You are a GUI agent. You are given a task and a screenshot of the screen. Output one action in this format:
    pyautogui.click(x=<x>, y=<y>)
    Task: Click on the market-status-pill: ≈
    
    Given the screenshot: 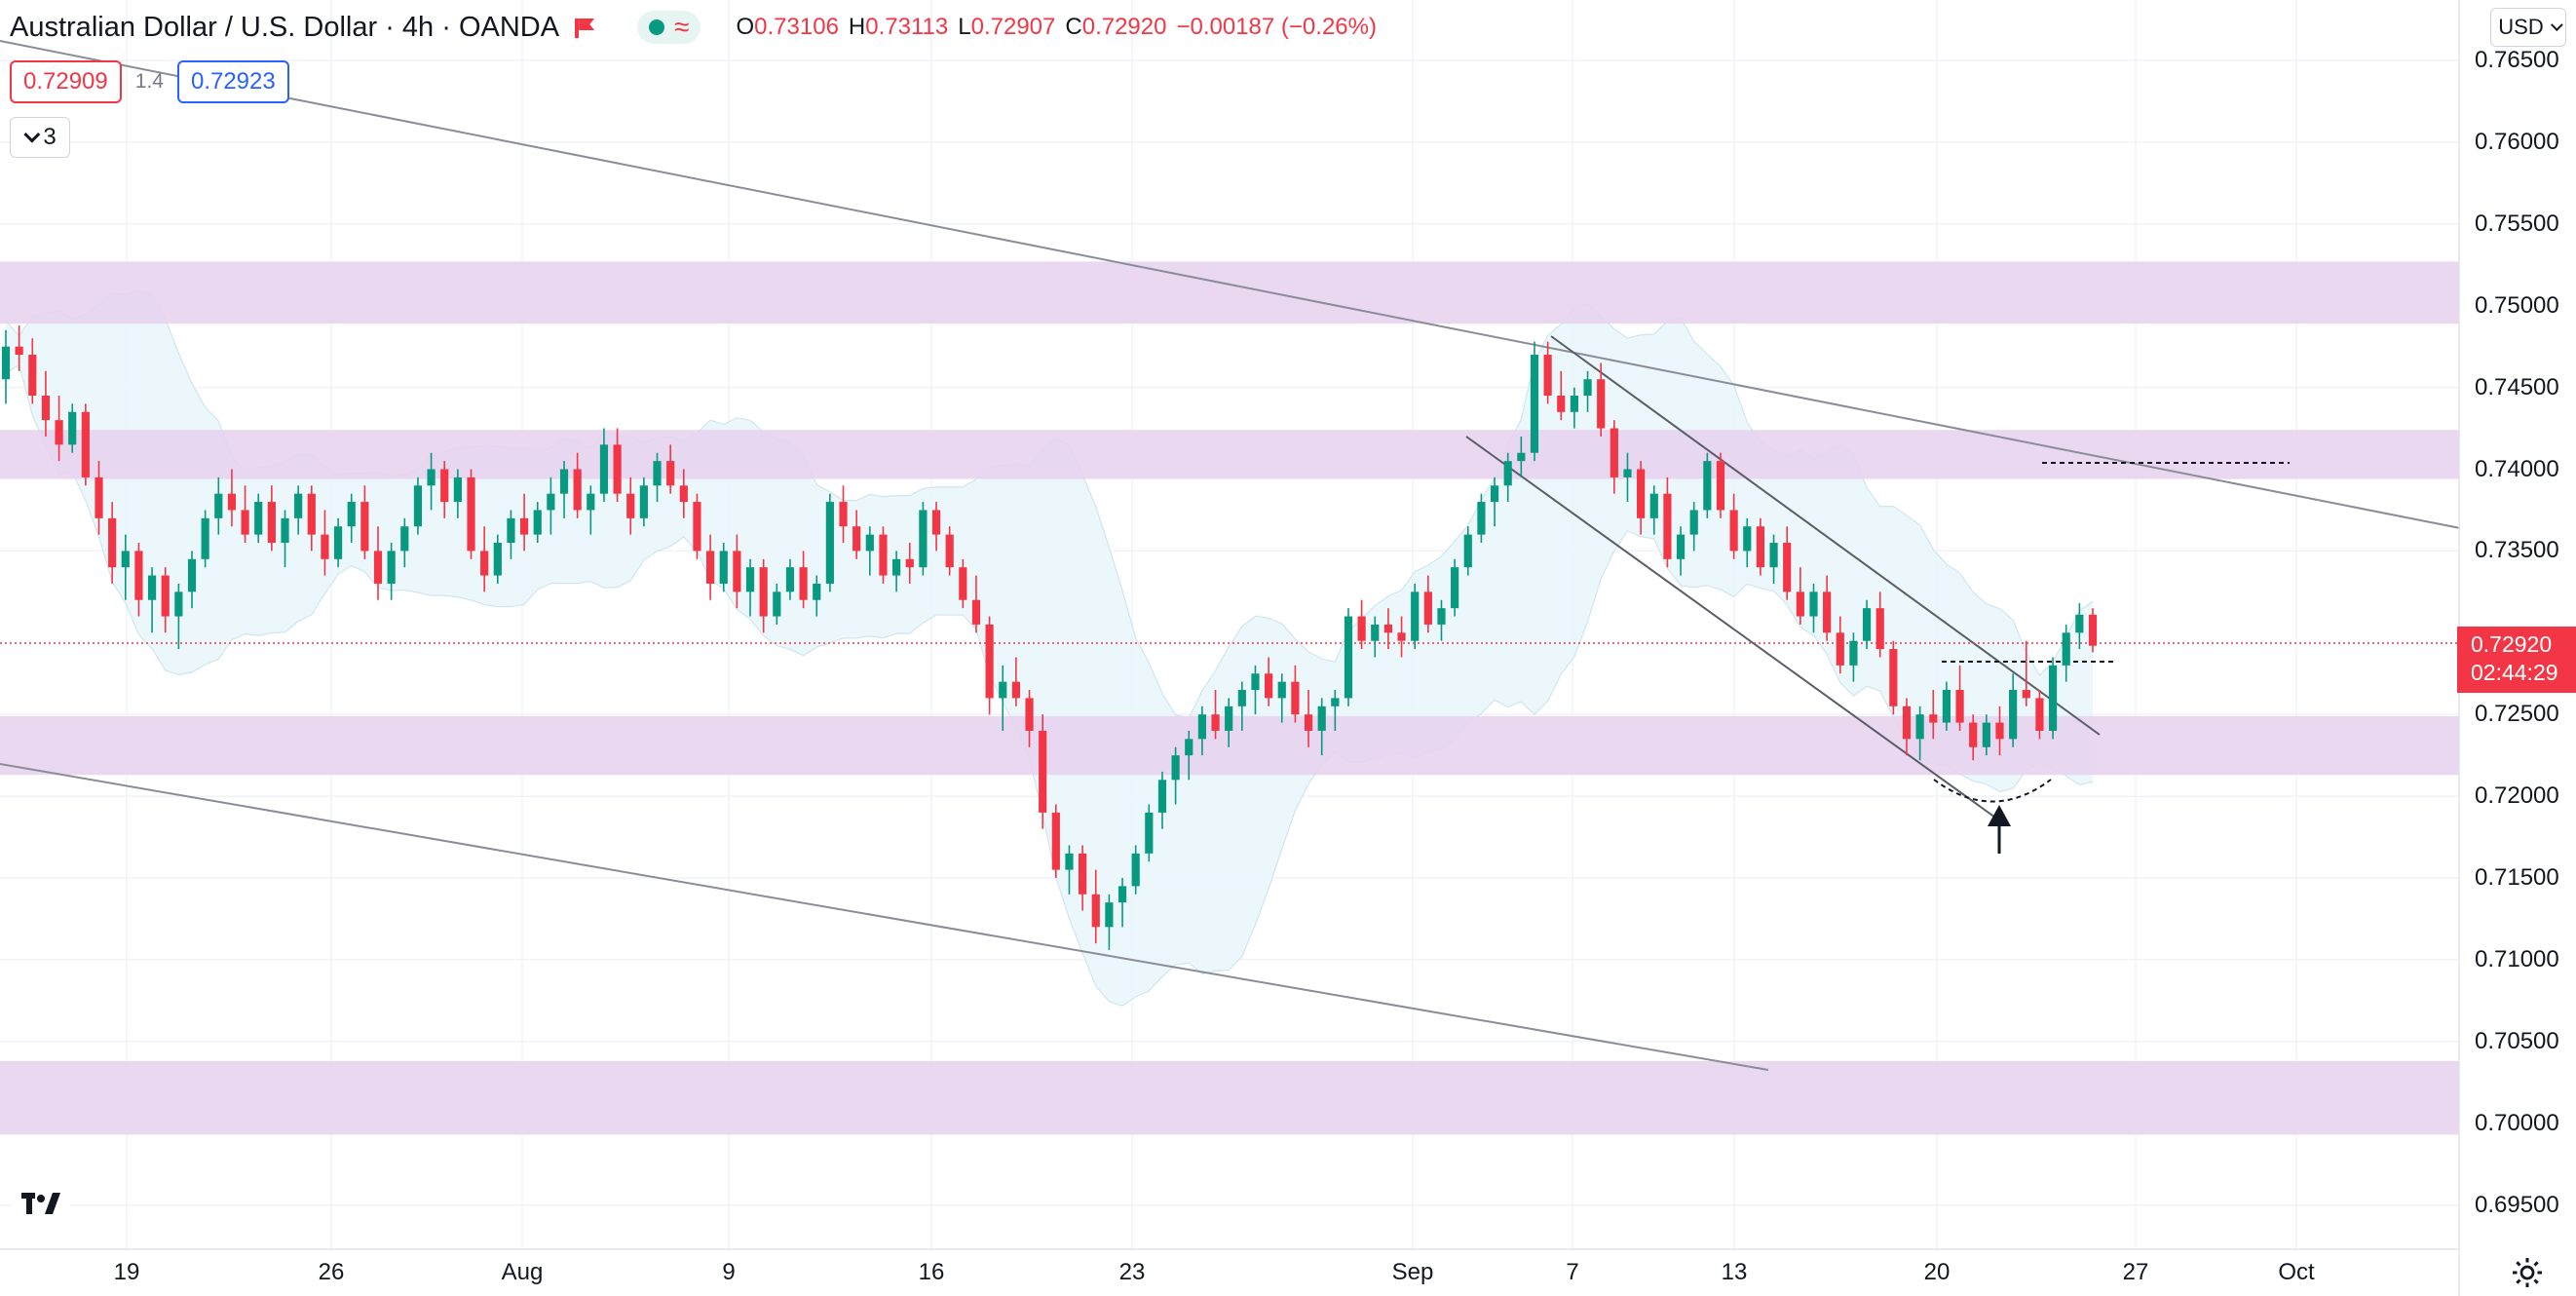 What is the action you would take?
    pyautogui.click(x=669, y=27)
    